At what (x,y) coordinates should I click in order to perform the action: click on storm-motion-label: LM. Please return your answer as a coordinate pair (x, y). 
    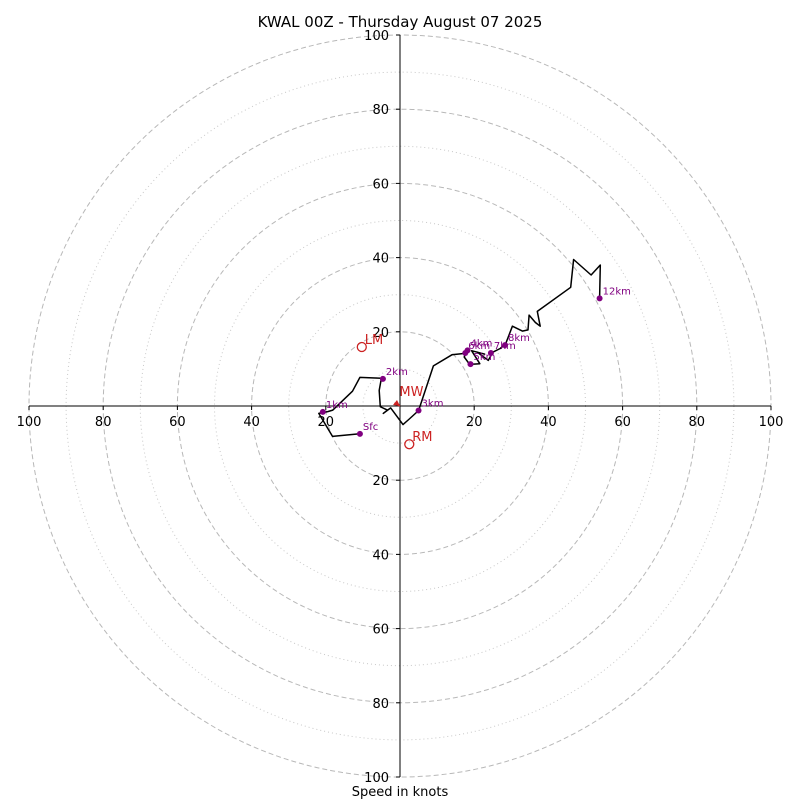
    Looking at the image, I should click on (374, 340).